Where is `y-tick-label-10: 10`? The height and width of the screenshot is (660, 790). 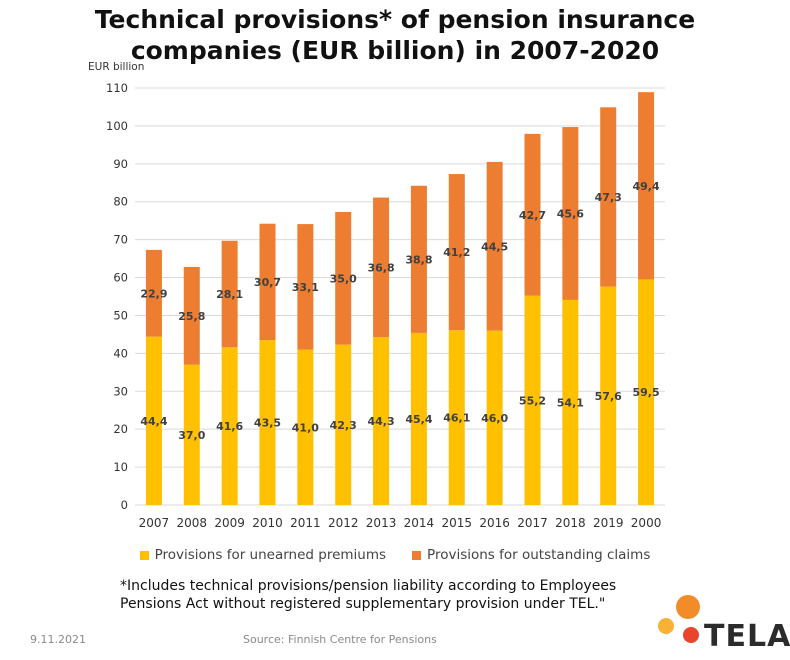
y-tick-label-10: 10 is located at coordinates (120, 467).